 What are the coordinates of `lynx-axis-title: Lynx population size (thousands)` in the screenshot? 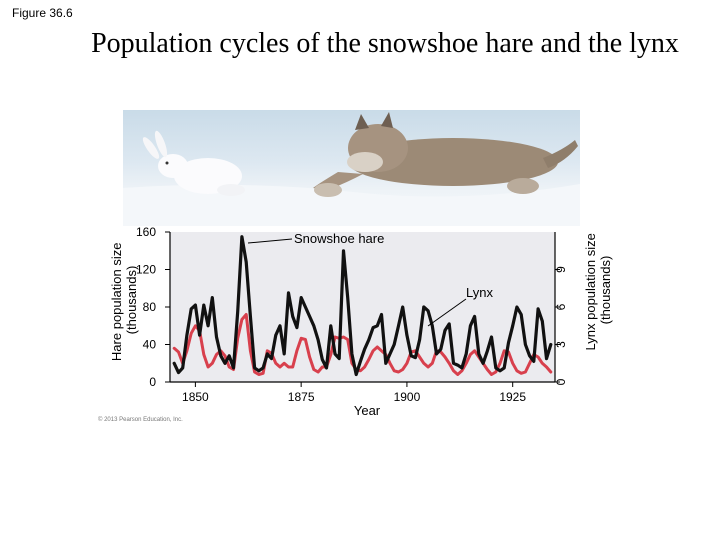 It's located at (598, 290).